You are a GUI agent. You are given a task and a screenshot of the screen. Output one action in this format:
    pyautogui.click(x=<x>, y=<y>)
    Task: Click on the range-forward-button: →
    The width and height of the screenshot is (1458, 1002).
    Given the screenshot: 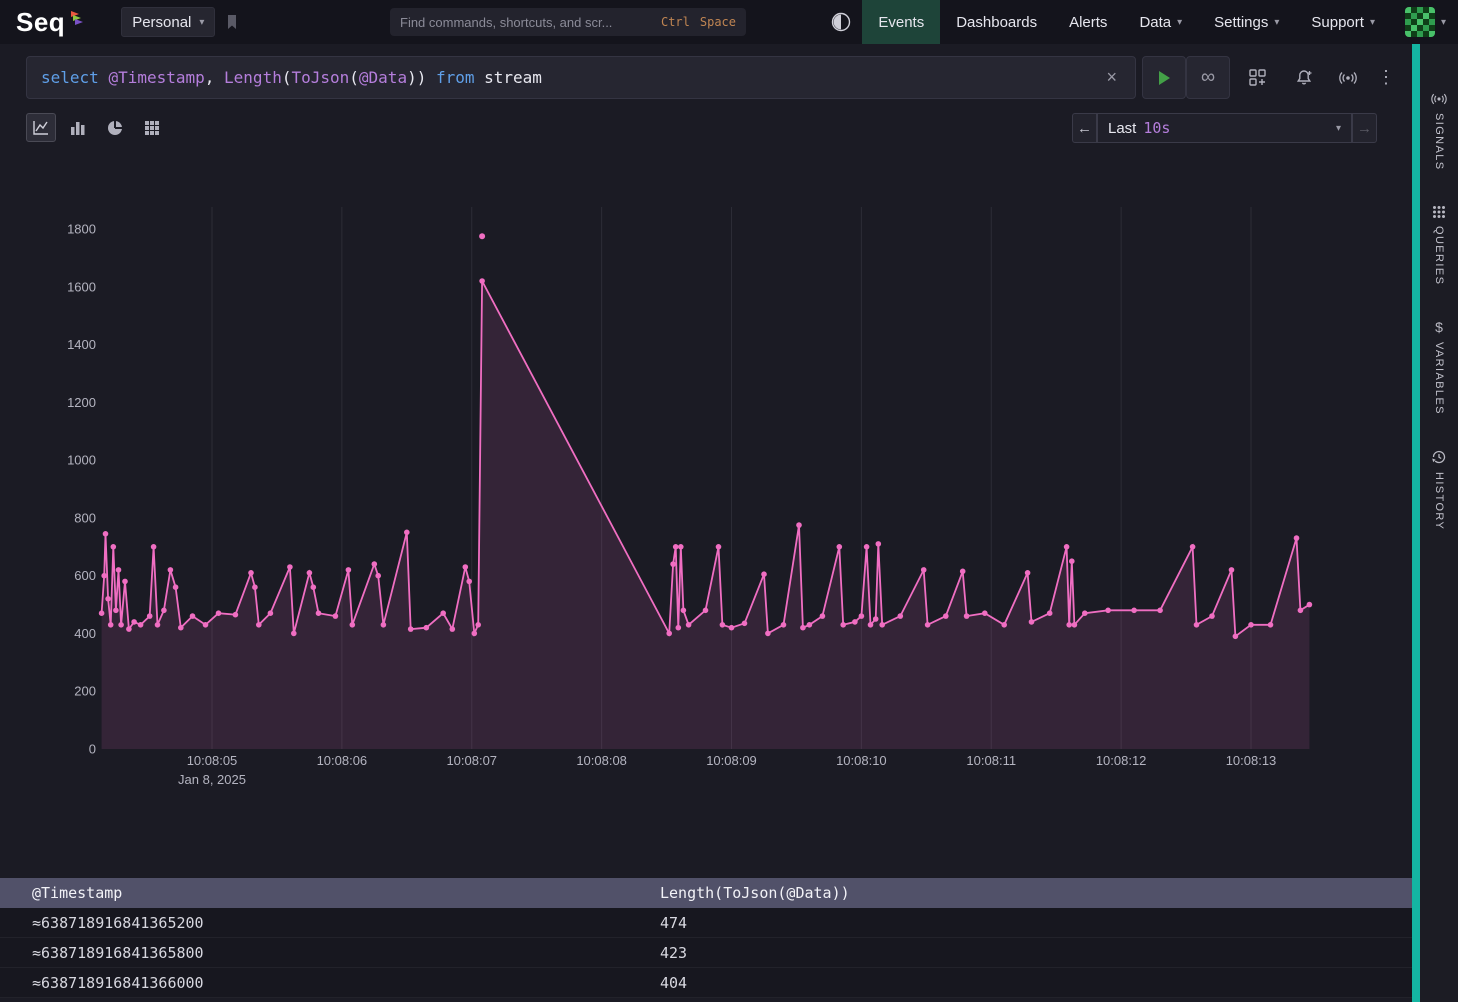 What is the action you would take?
    pyautogui.click(x=1364, y=128)
    